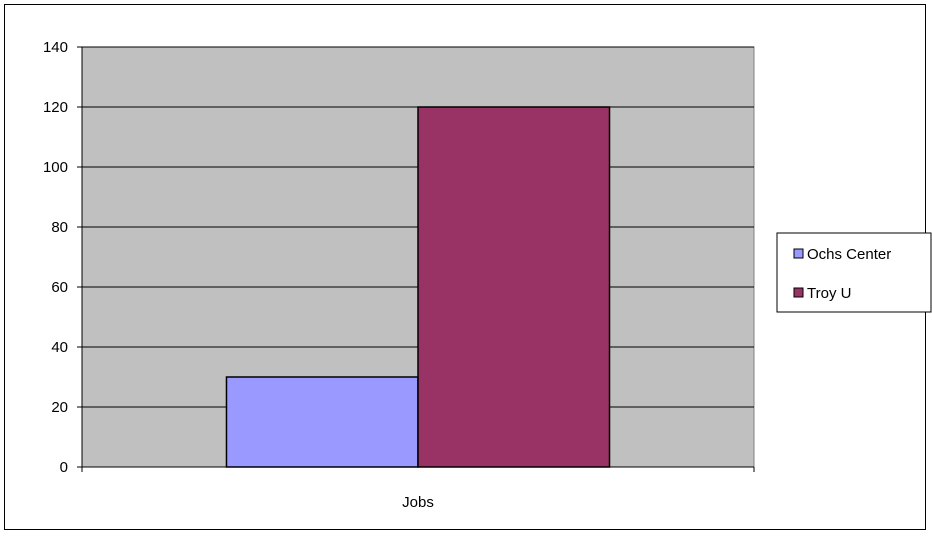 This screenshot has height=536, width=932. What do you see at coordinates (64, 467) in the screenshot?
I see `y-tick-label: 0` at bounding box center [64, 467].